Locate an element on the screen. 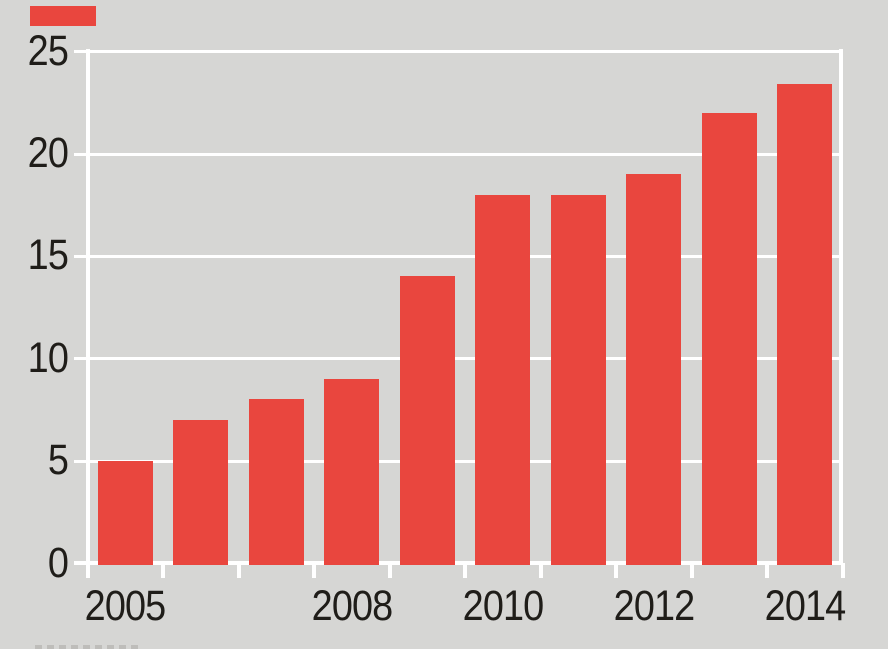  bar-2013 is located at coordinates (729, 339).